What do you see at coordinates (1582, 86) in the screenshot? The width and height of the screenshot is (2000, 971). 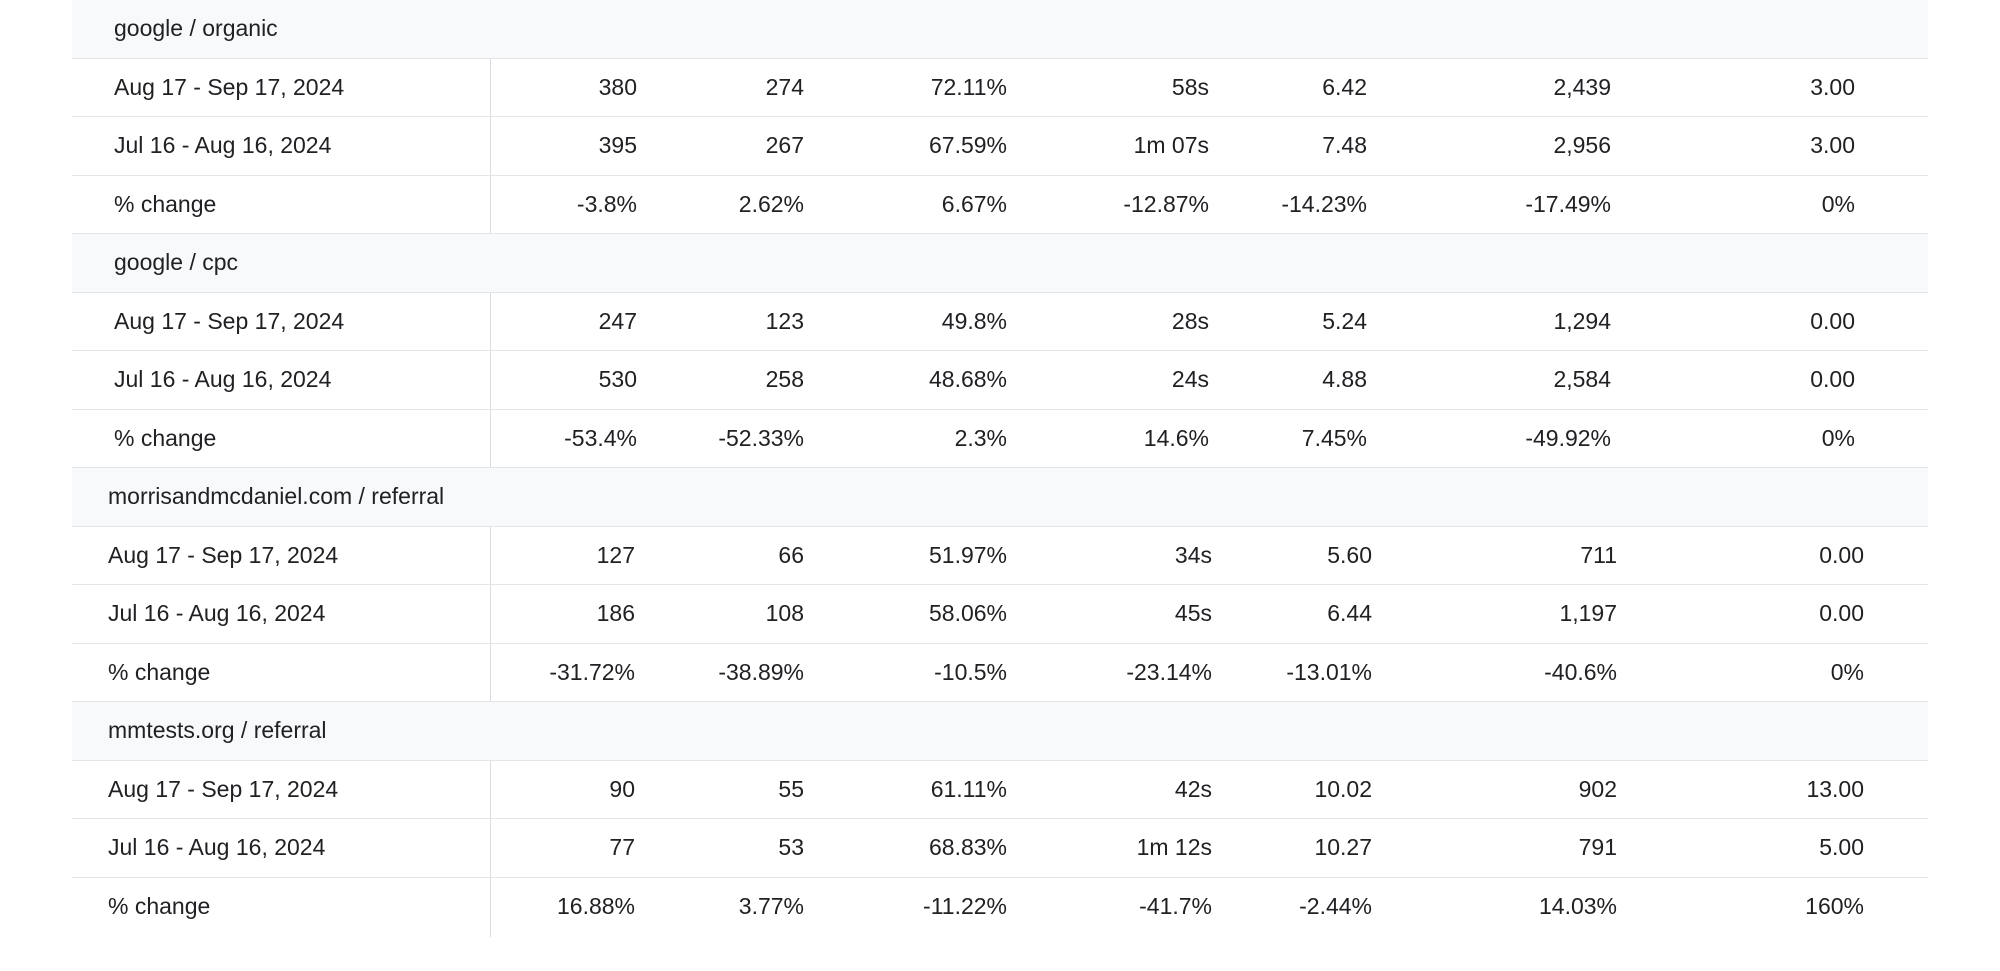 I see `cell-value: 2,439` at bounding box center [1582, 86].